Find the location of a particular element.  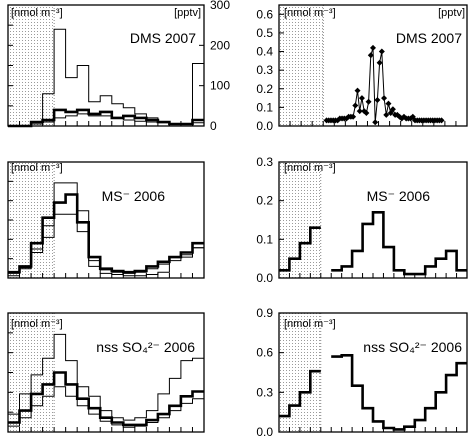

y-tick-label: 0 is located at coordinates (213, 126).